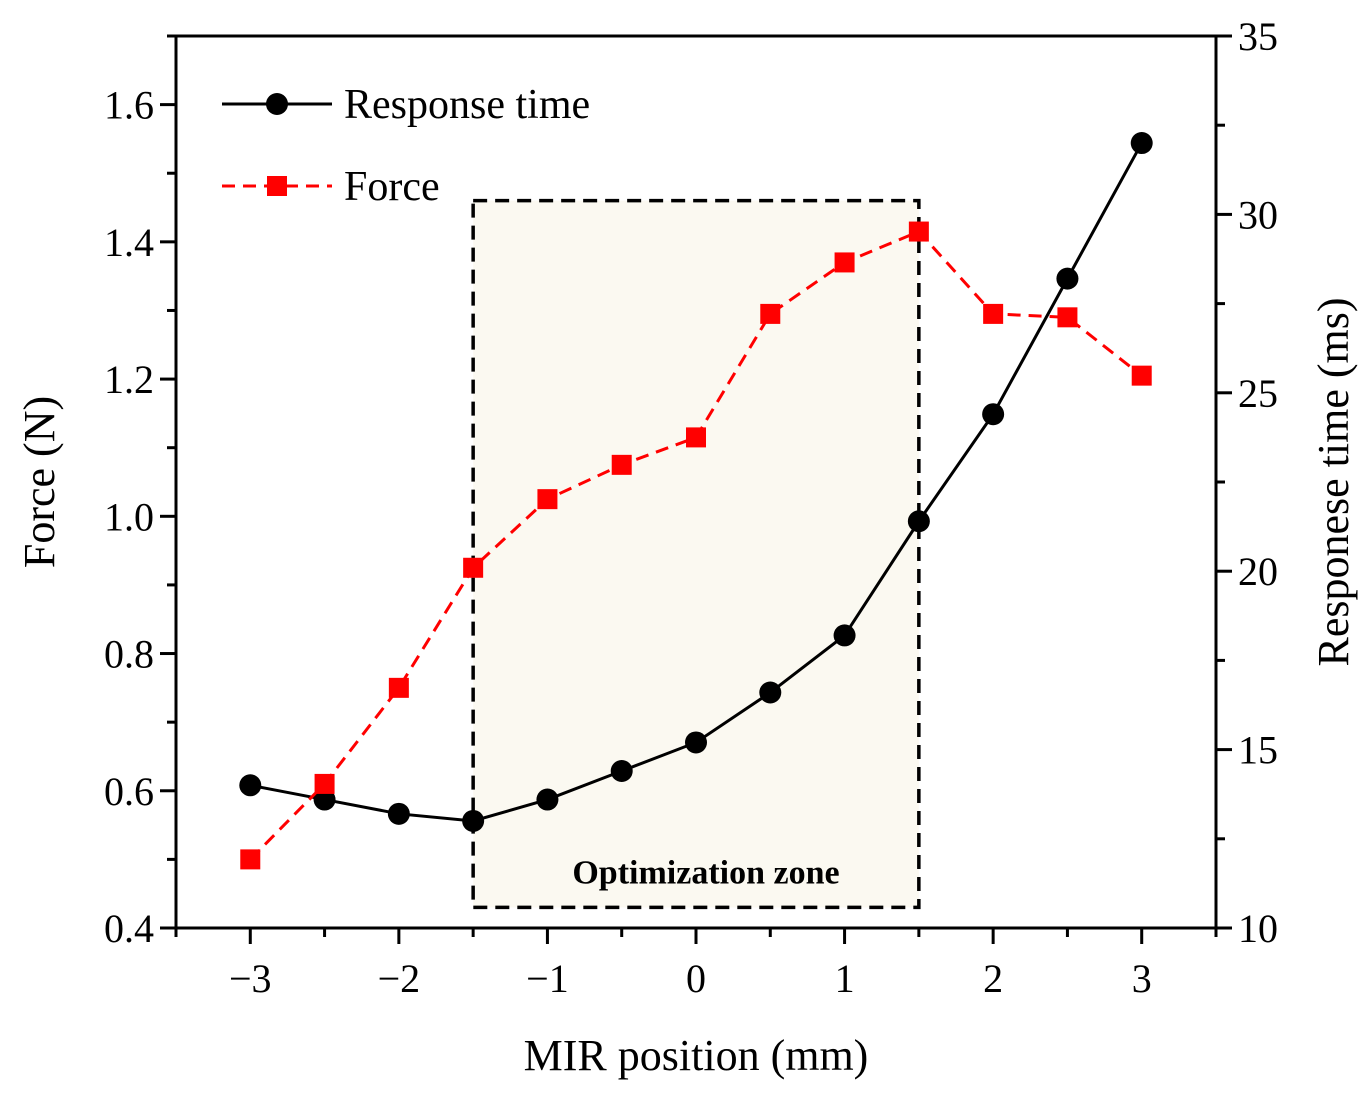 This screenshot has width=1370, height=1094. I want to click on y-right-tick-label: 15, so click(1258, 750).